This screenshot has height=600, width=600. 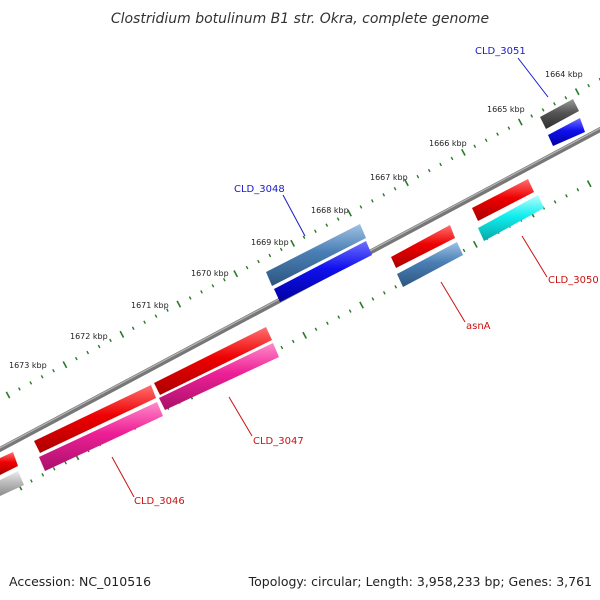 I want to click on gene-red-upper-right, so click(x=503, y=200).